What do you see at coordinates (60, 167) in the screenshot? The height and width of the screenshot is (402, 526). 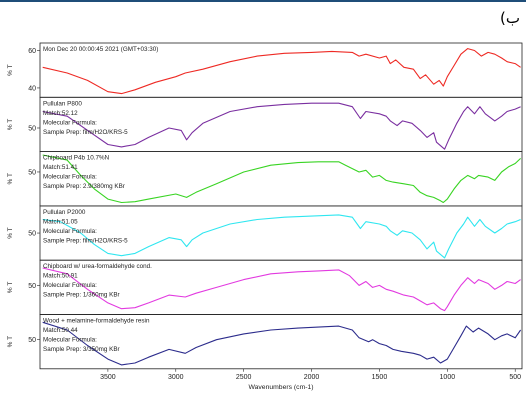 I see `panel-info: Match:51.41` at bounding box center [60, 167].